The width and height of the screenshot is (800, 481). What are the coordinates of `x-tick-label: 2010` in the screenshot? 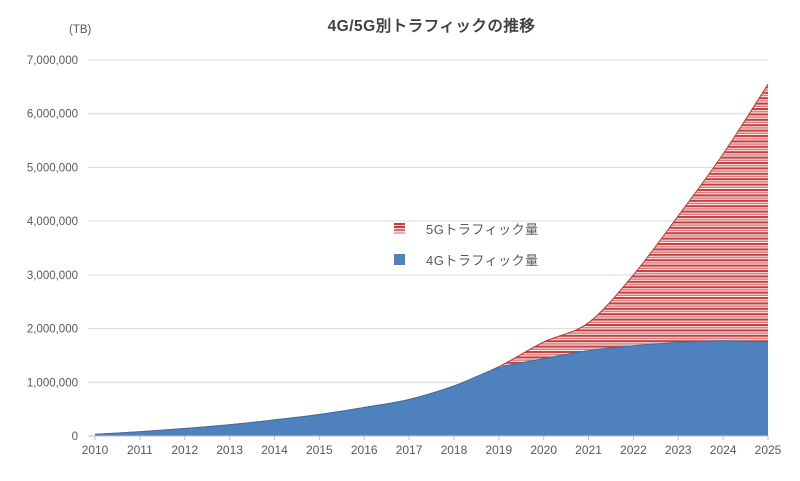 It's located at (95, 450).